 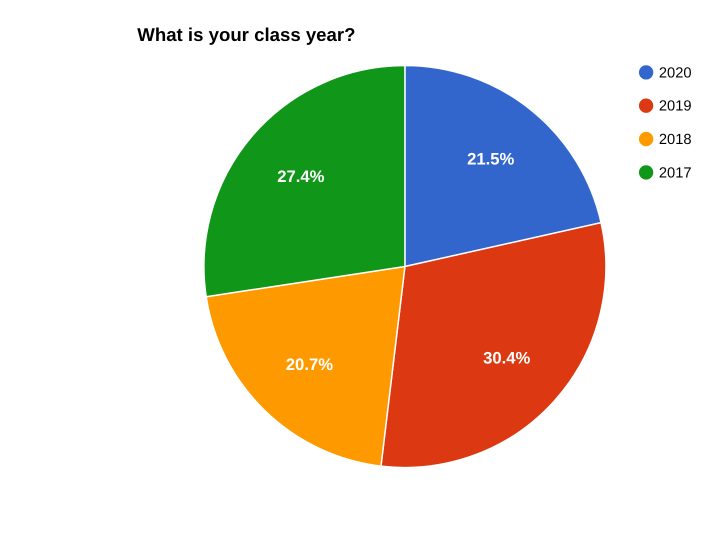 I want to click on data-label: 27.4%, so click(x=301, y=176).